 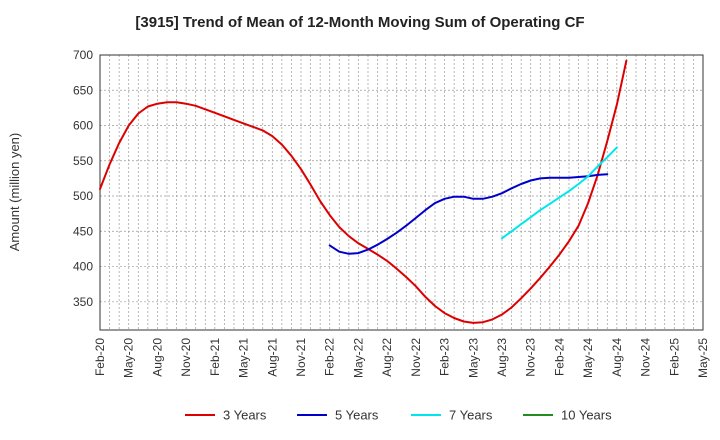 What do you see at coordinates (83, 302) in the screenshot?
I see `y-tick-label: 350` at bounding box center [83, 302].